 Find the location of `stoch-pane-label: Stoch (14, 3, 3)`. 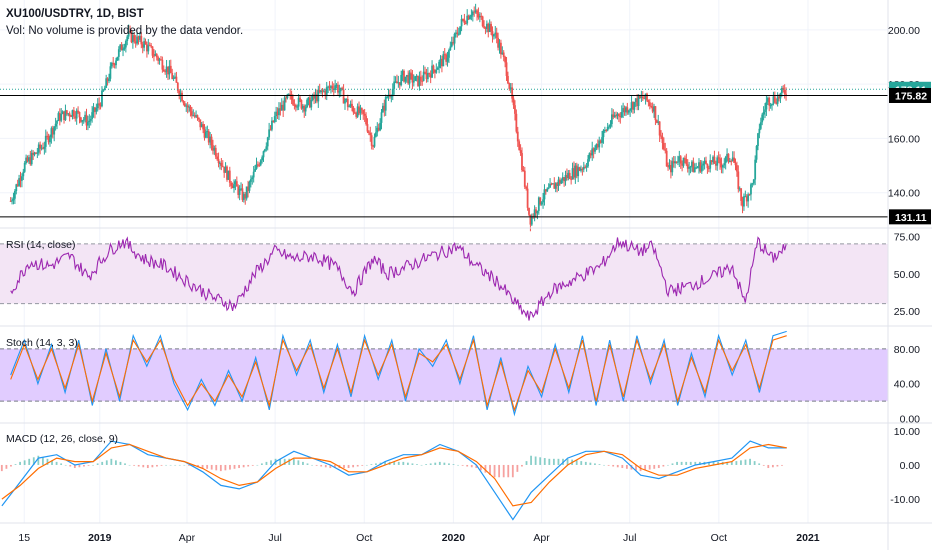

stoch-pane-label: Stoch (14, 3, 3) is located at coordinates (42, 343).